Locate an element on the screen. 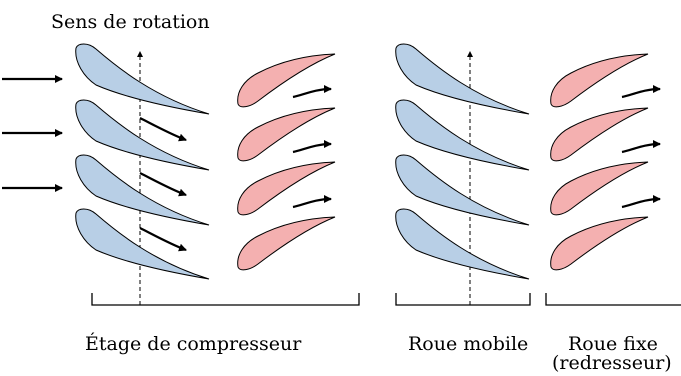 This screenshot has width=681, height=376. rotation-label: Sens de rotation is located at coordinates (130, 22).